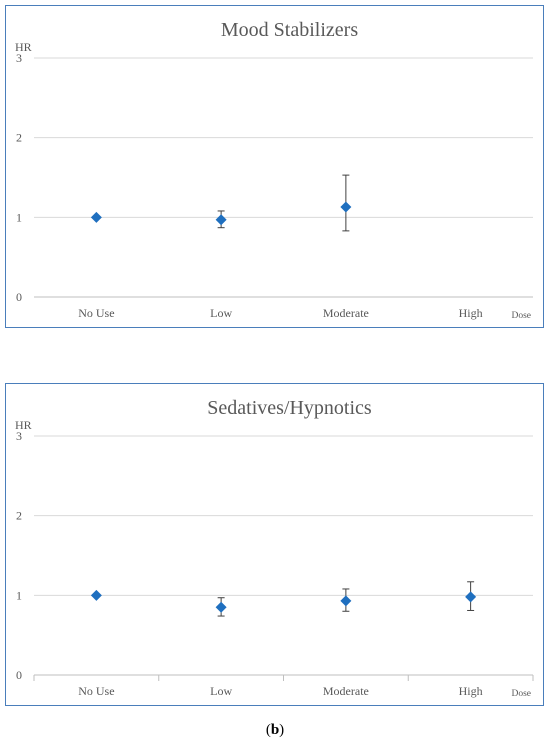 This screenshot has height=746, width=550. I want to click on chart-title: Sedatives/Hypnotics, so click(289, 408).